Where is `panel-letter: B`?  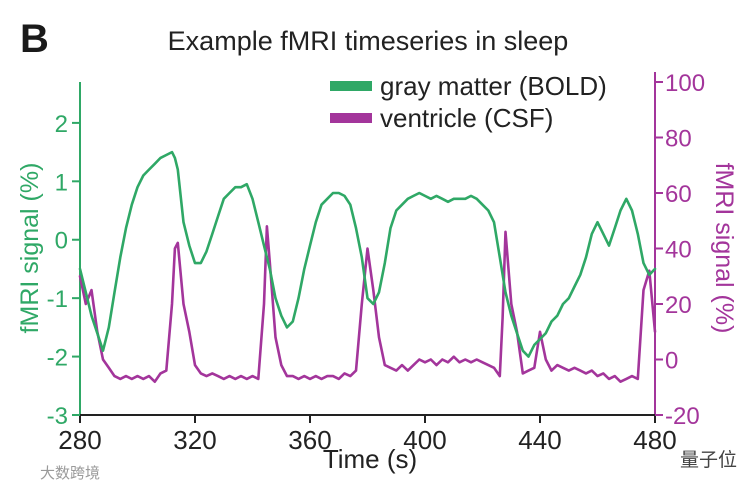 panel-letter: B is located at coordinates (34, 39).